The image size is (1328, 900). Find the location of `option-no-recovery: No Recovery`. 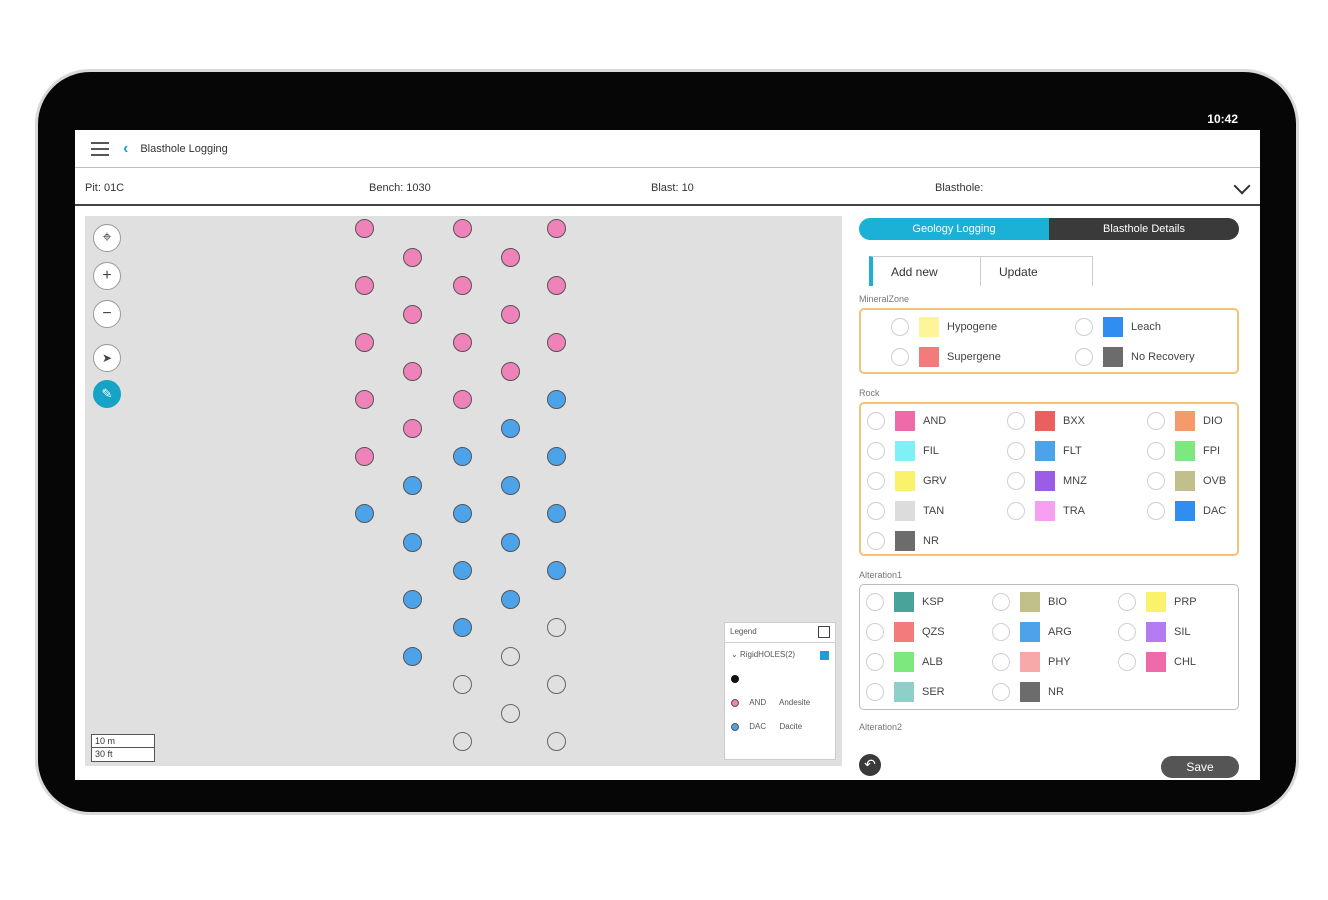

option-no-recovery: No Recovery is located at coordinates (1135, 357).